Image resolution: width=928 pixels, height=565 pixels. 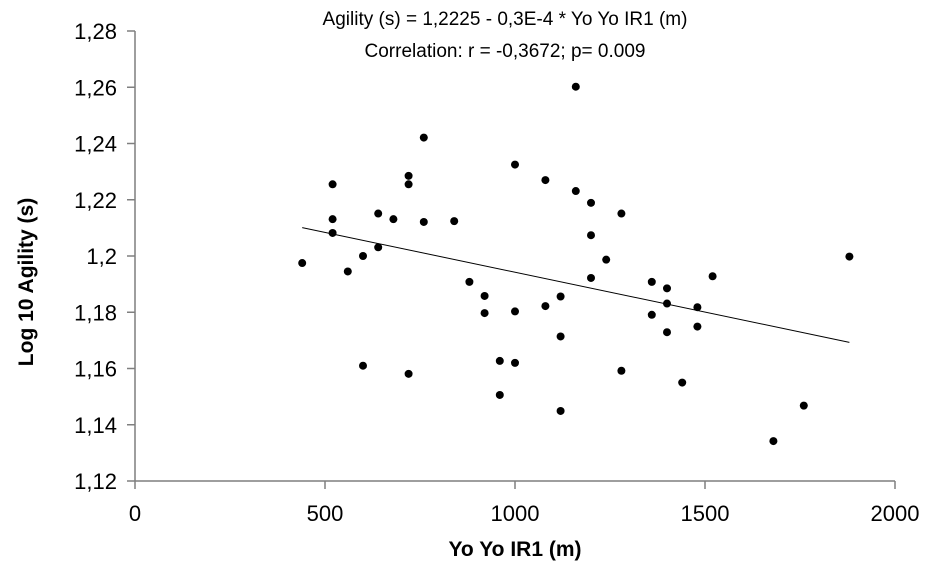 I want to click on x-tick-label: 0, so click(x=135, y=513).